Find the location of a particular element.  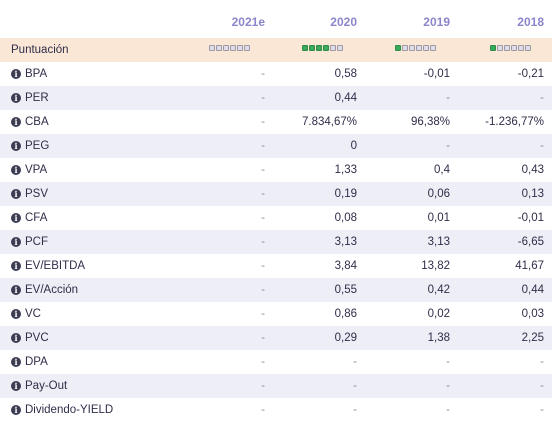

table-row: i EV/EBITDA - 3,84 13,82 41,67 is located at coordinates (276, 266).